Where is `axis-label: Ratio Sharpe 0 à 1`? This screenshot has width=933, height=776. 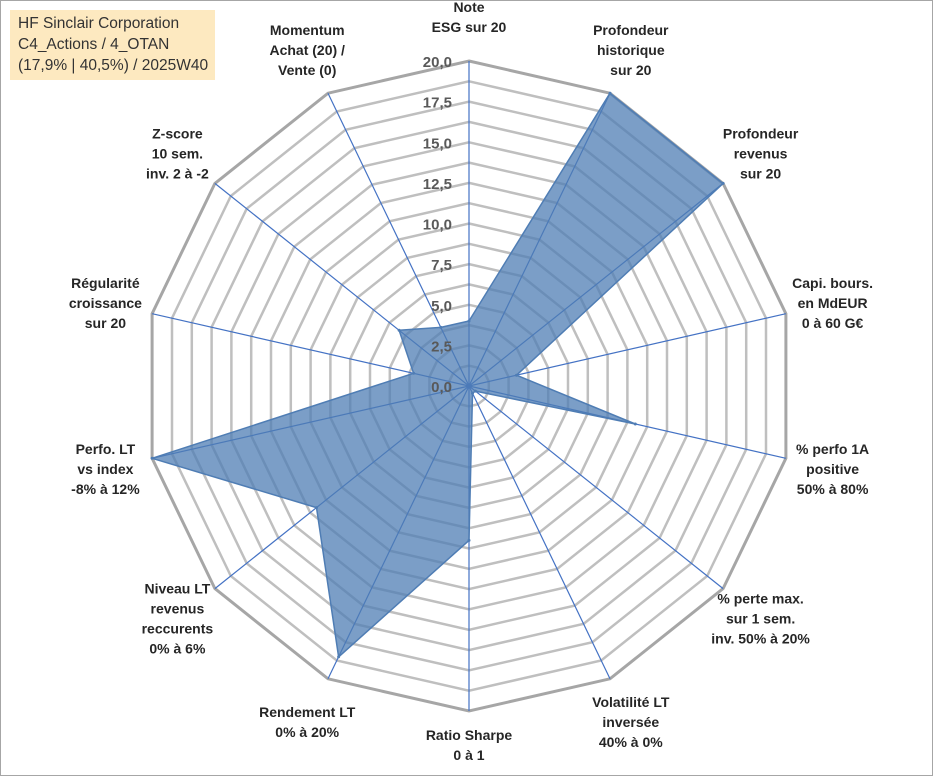 axis-label: Ratio Sharpe 0 à 1 is located at coordinates (469, 745).